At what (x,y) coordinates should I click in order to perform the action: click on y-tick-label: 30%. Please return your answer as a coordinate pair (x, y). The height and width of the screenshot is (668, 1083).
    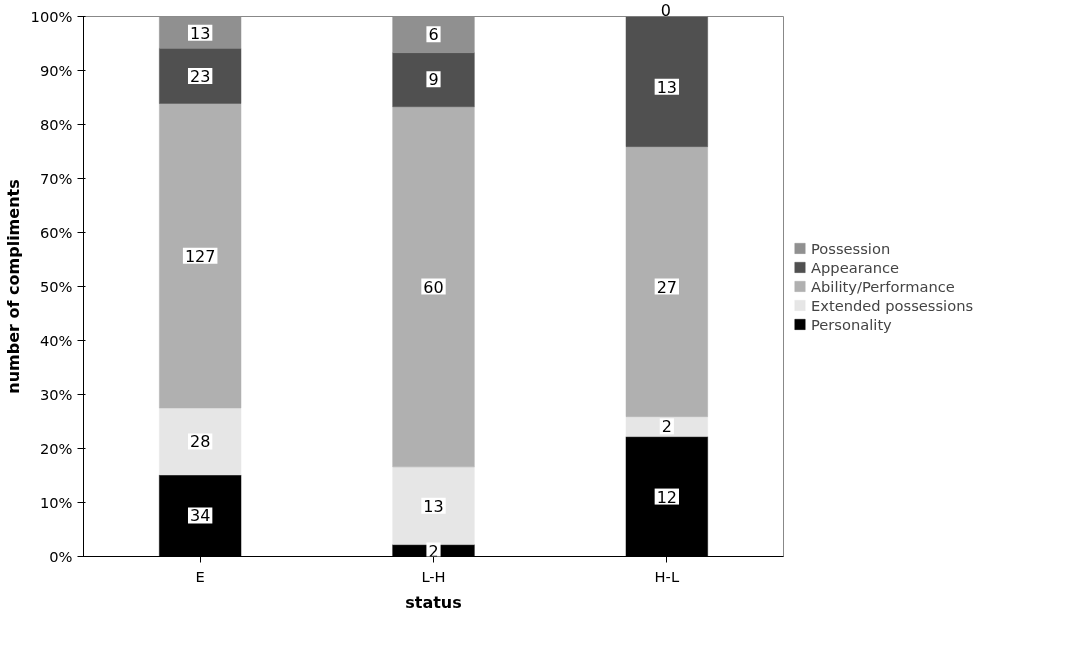
    Looking at the image, I should click on (56, 394).